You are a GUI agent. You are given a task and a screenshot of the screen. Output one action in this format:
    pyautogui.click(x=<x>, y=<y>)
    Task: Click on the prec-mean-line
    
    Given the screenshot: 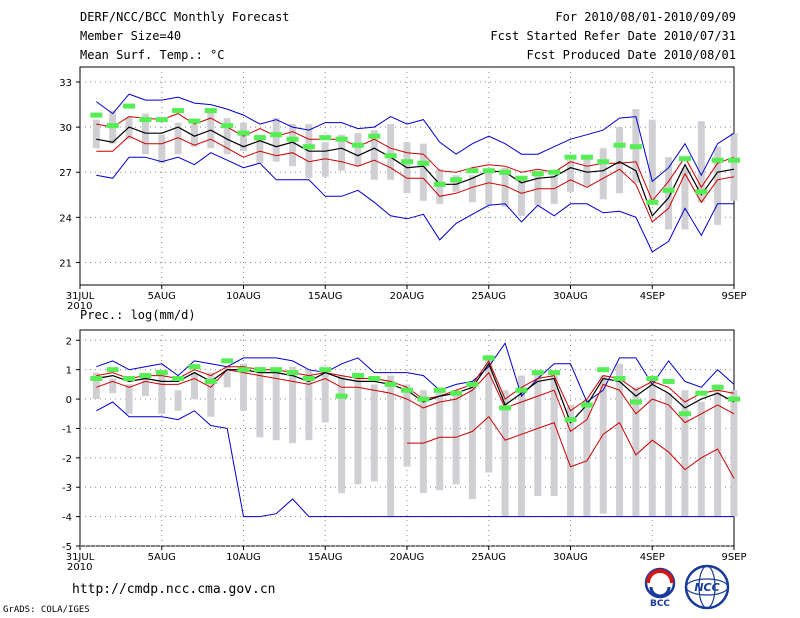 What is the action you would take?
    pyautogui.click(x=415, y=393)
    